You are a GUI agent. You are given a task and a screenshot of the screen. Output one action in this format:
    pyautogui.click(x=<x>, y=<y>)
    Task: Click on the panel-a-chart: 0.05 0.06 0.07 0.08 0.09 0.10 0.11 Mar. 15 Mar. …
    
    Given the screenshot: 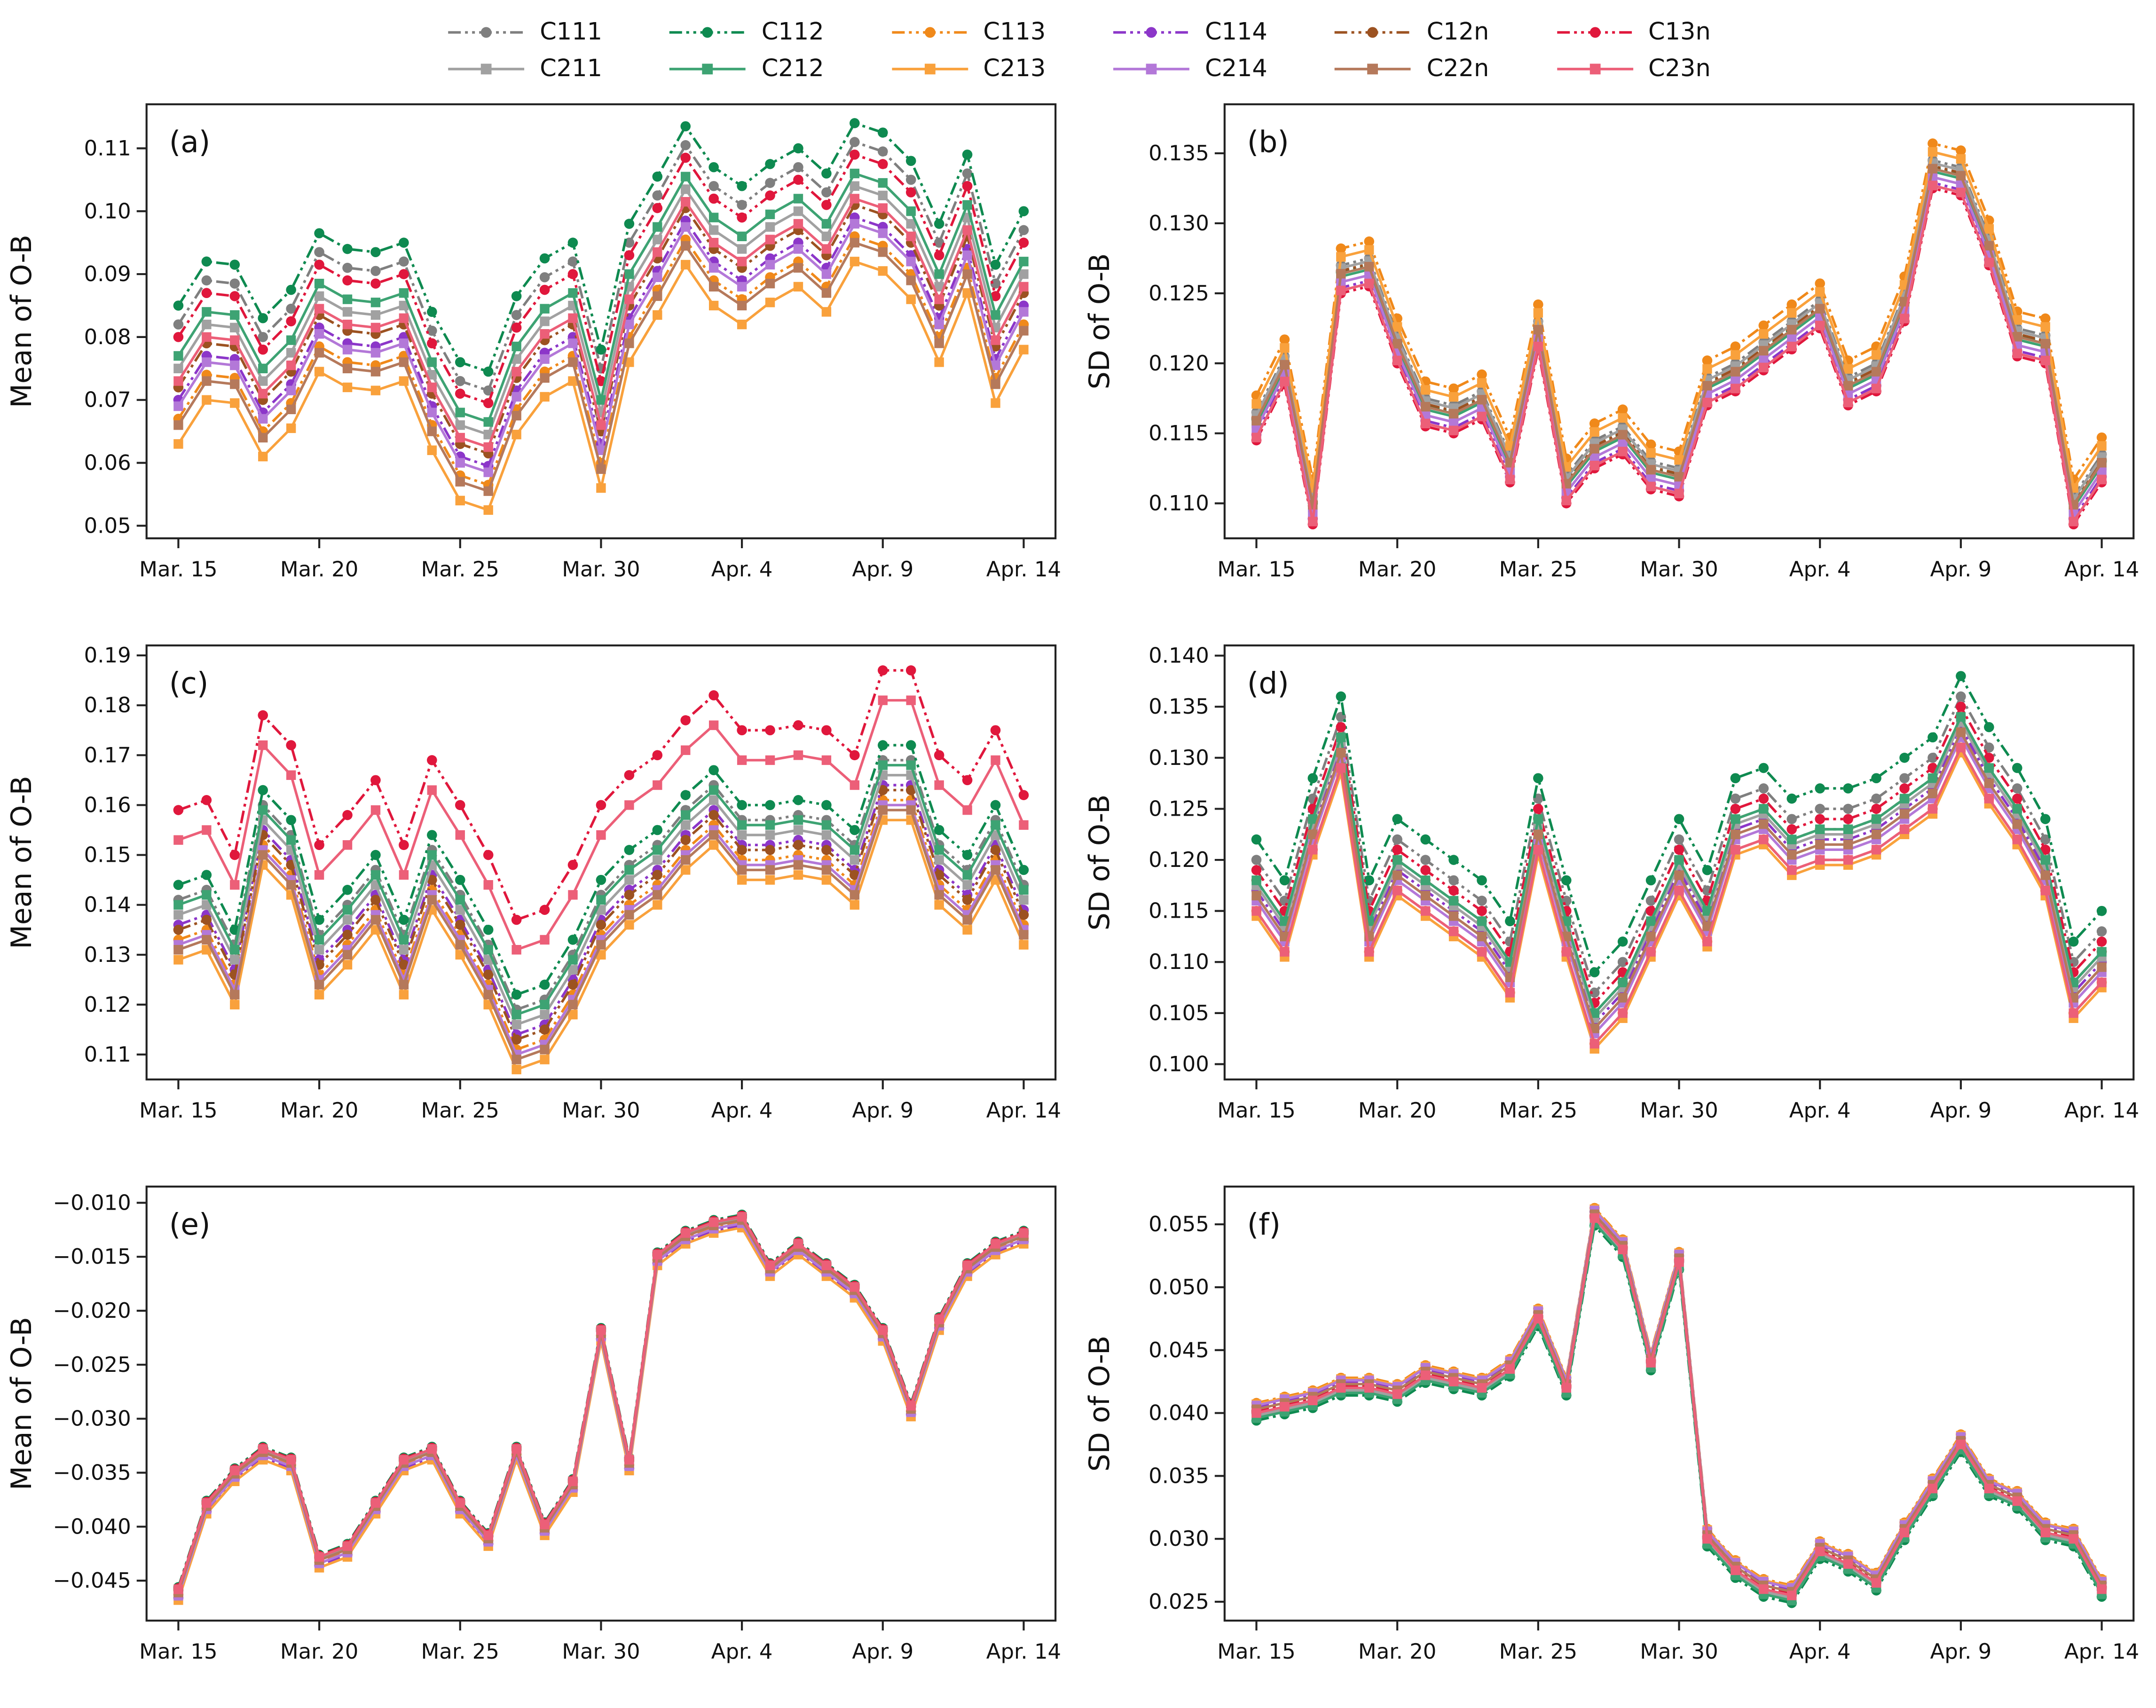 What is the action you would take?
    pyautogui.click(x=533, y=343)
    